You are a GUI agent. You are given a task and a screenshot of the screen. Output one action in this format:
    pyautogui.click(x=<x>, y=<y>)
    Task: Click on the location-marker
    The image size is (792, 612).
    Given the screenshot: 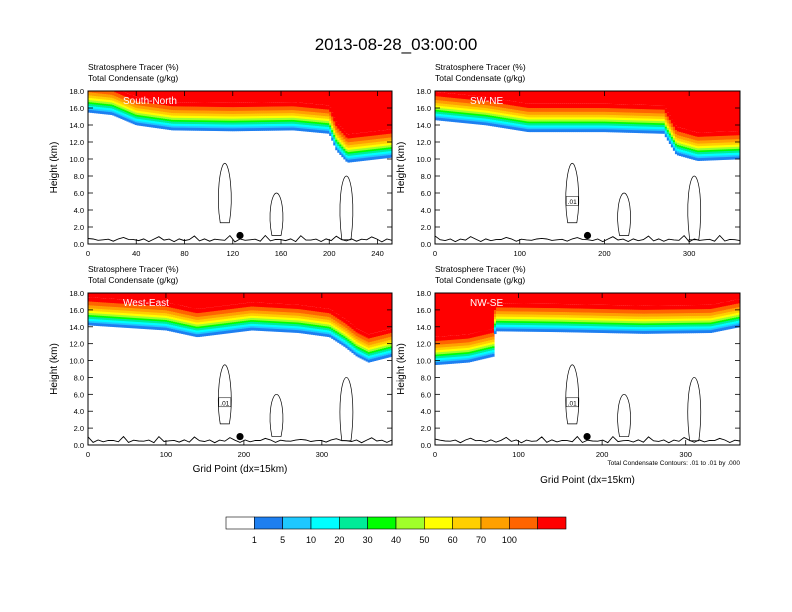 What is the action you would take?
    pyautogui.click(x=240, y=235)
    